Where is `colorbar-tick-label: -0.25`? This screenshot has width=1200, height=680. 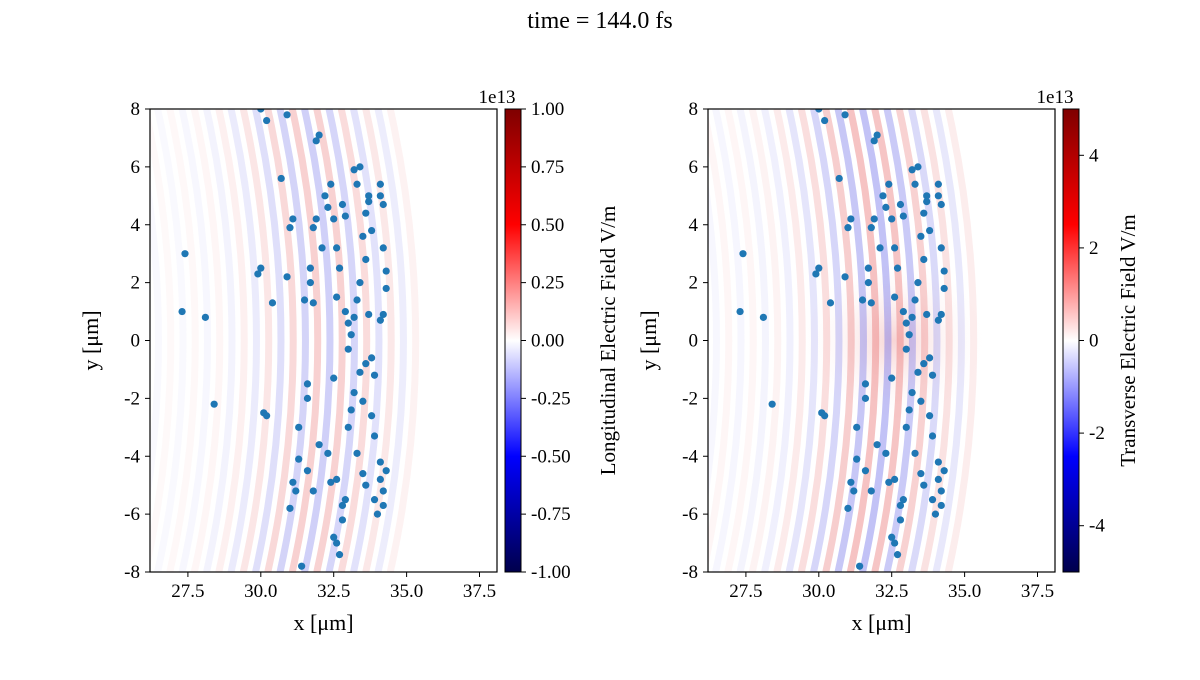
colorbar-tick-label: -0.25 is located at coordinates (551, 398).